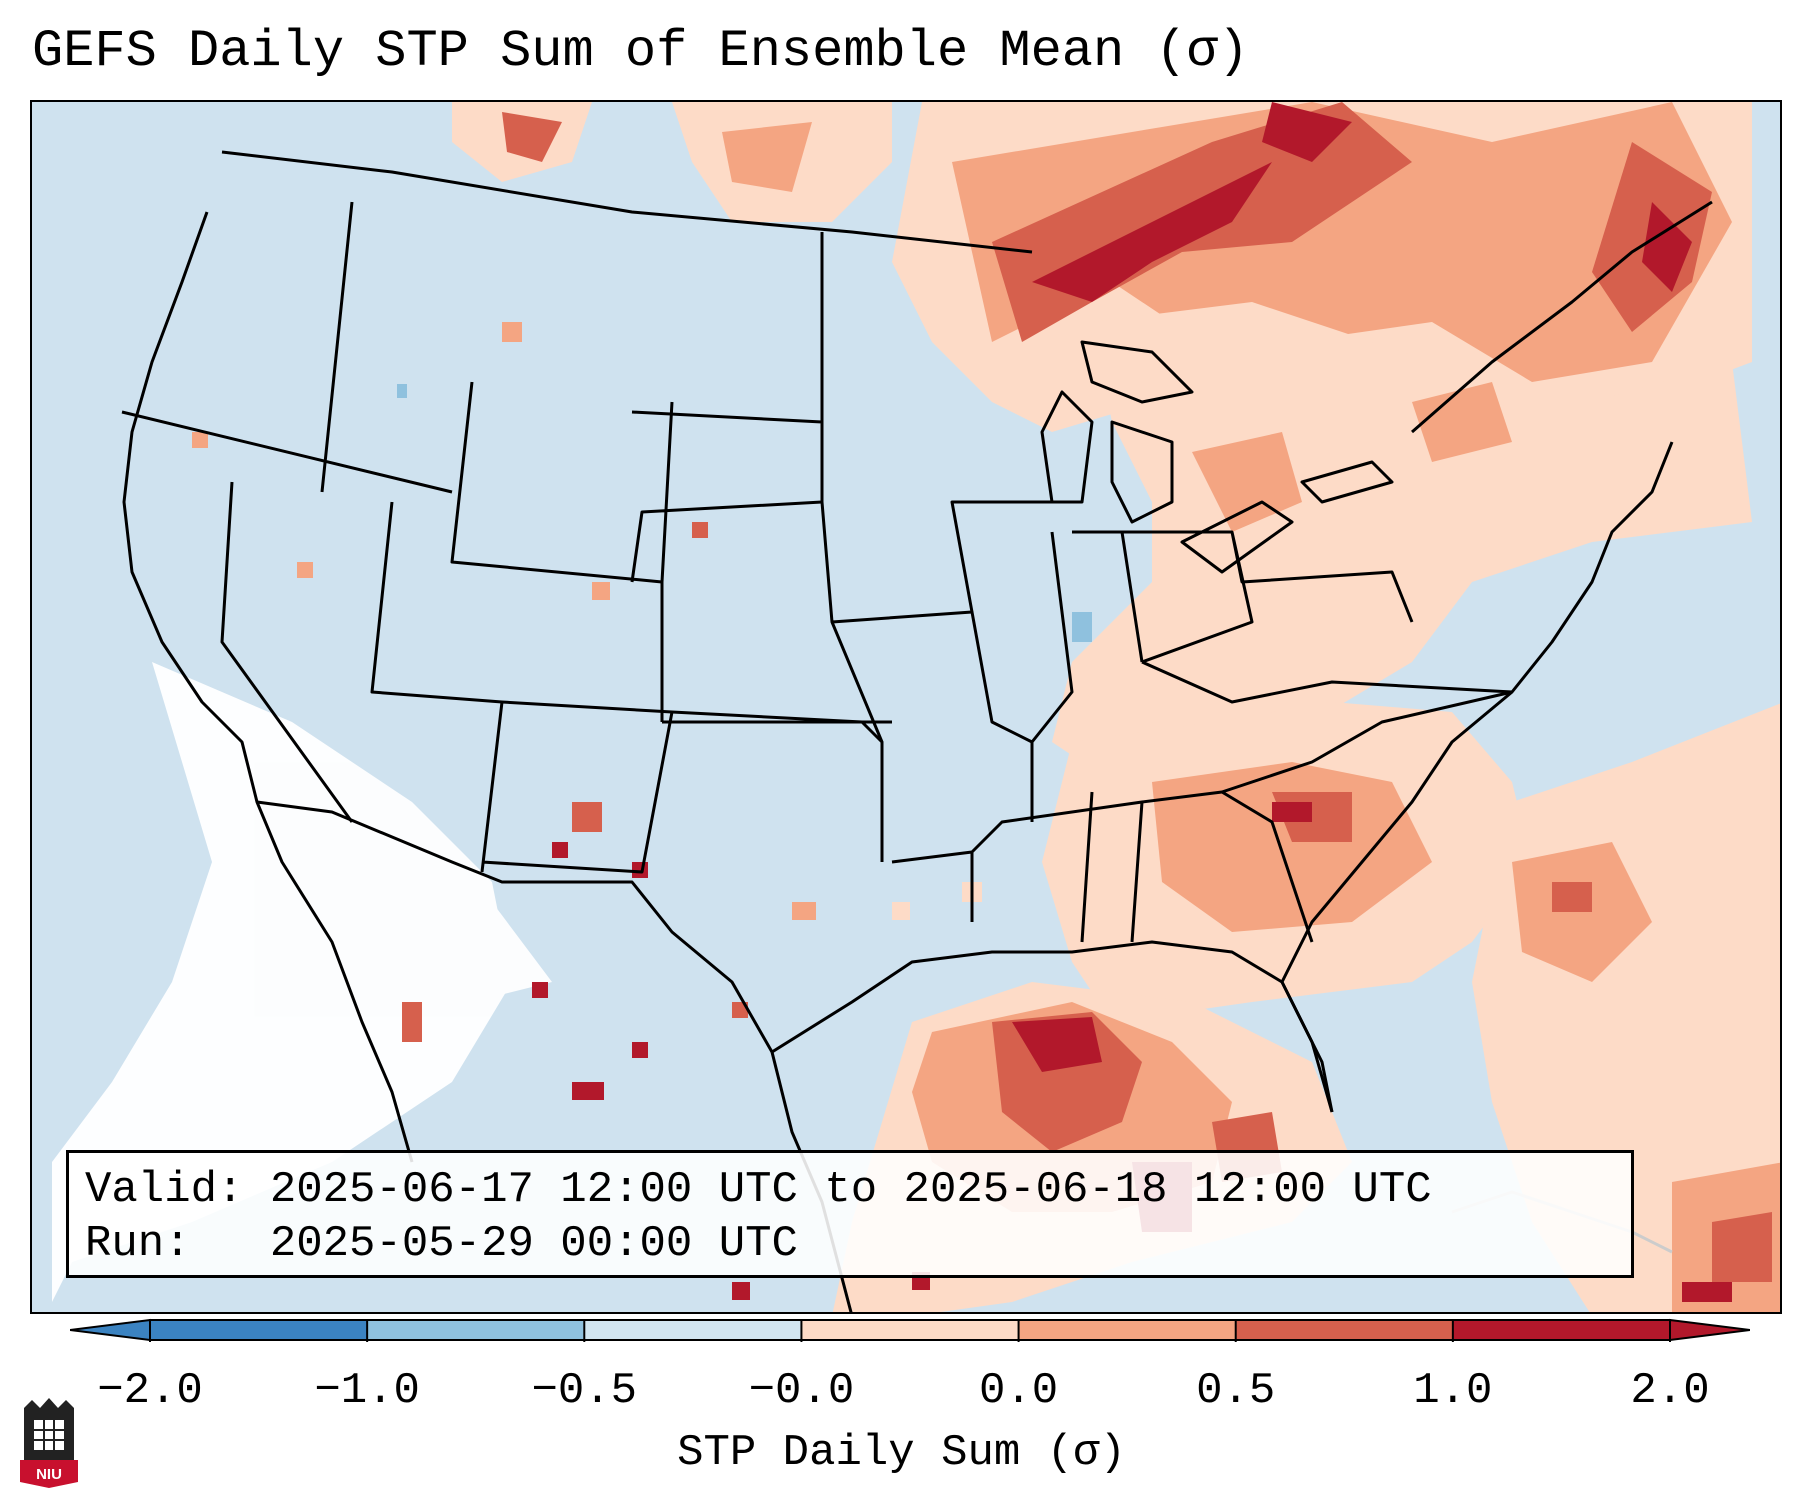 The width and height of the screenshot is (1803, 1506). Describe the element at coordinates (150, 1391) in the screenshot. I see `colorbar-tick-label: −2.0` at that location.